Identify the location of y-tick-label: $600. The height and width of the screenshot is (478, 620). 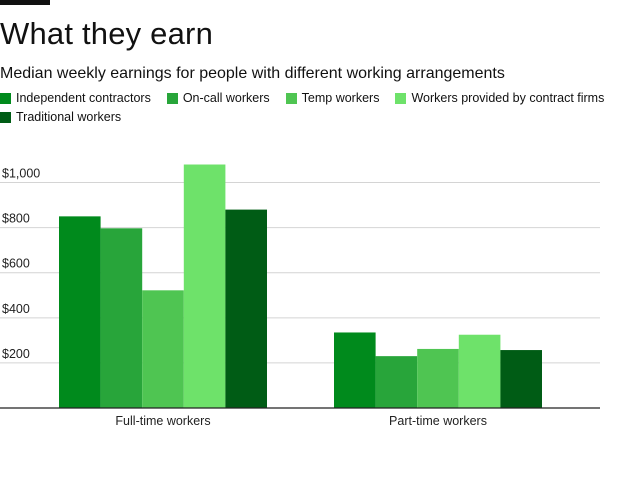
(16, 264).